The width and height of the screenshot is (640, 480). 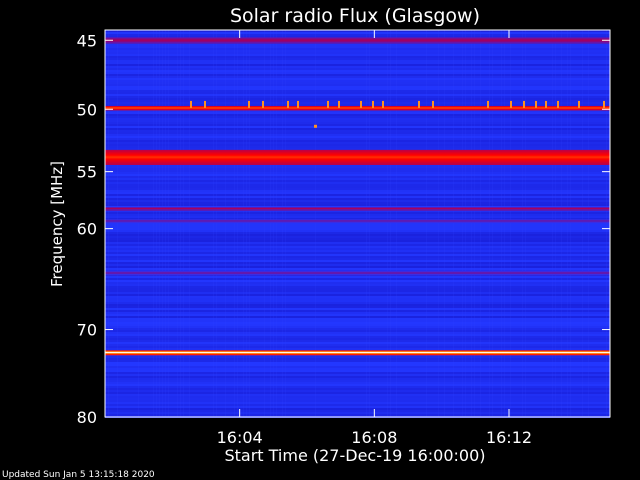 What do you see at coordinates (87, 330) in the screenshot?
I see `y-tick-label: 70` at bounding box center [87, 330].